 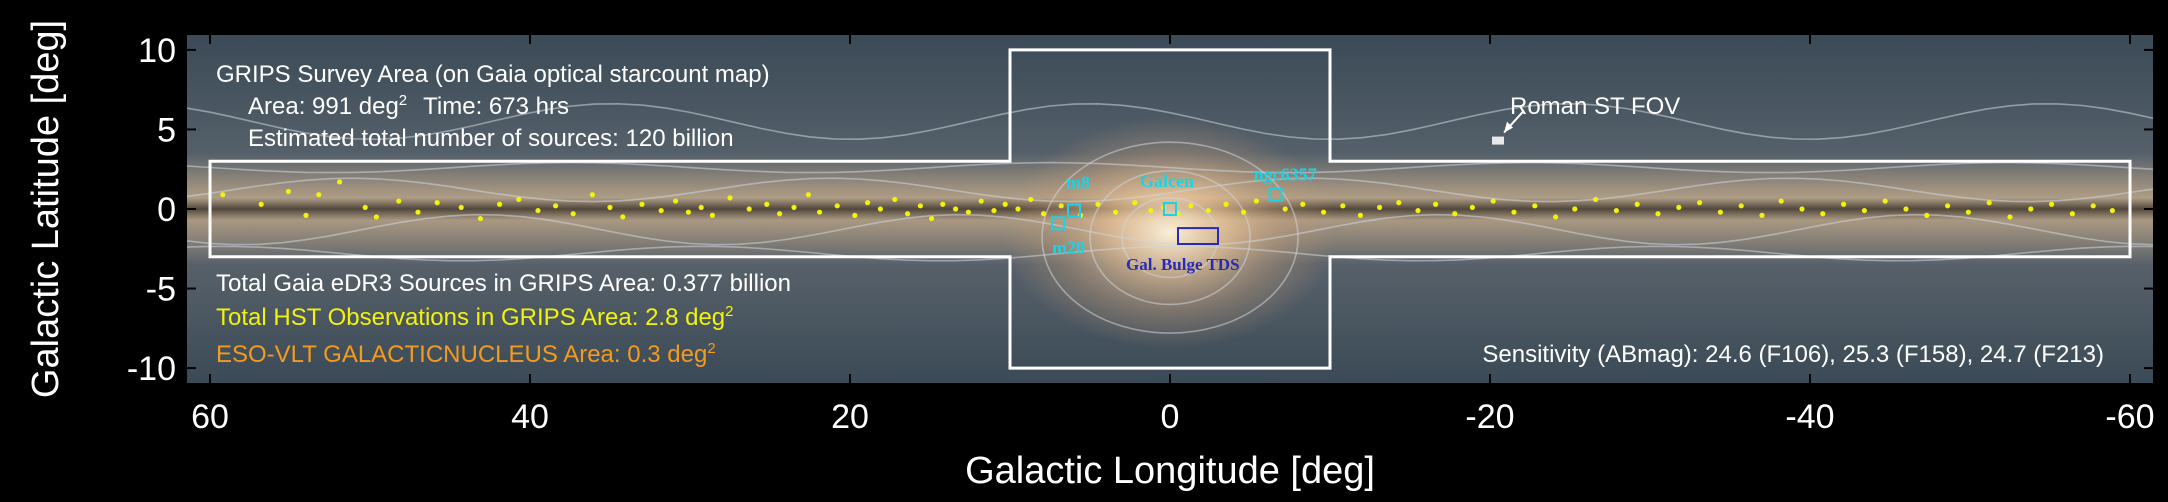 What do you see at coordinates (496, 106) in the screenshot?
I see `survey-time: Time: 673 hrs` at bounding box center [496, 106].